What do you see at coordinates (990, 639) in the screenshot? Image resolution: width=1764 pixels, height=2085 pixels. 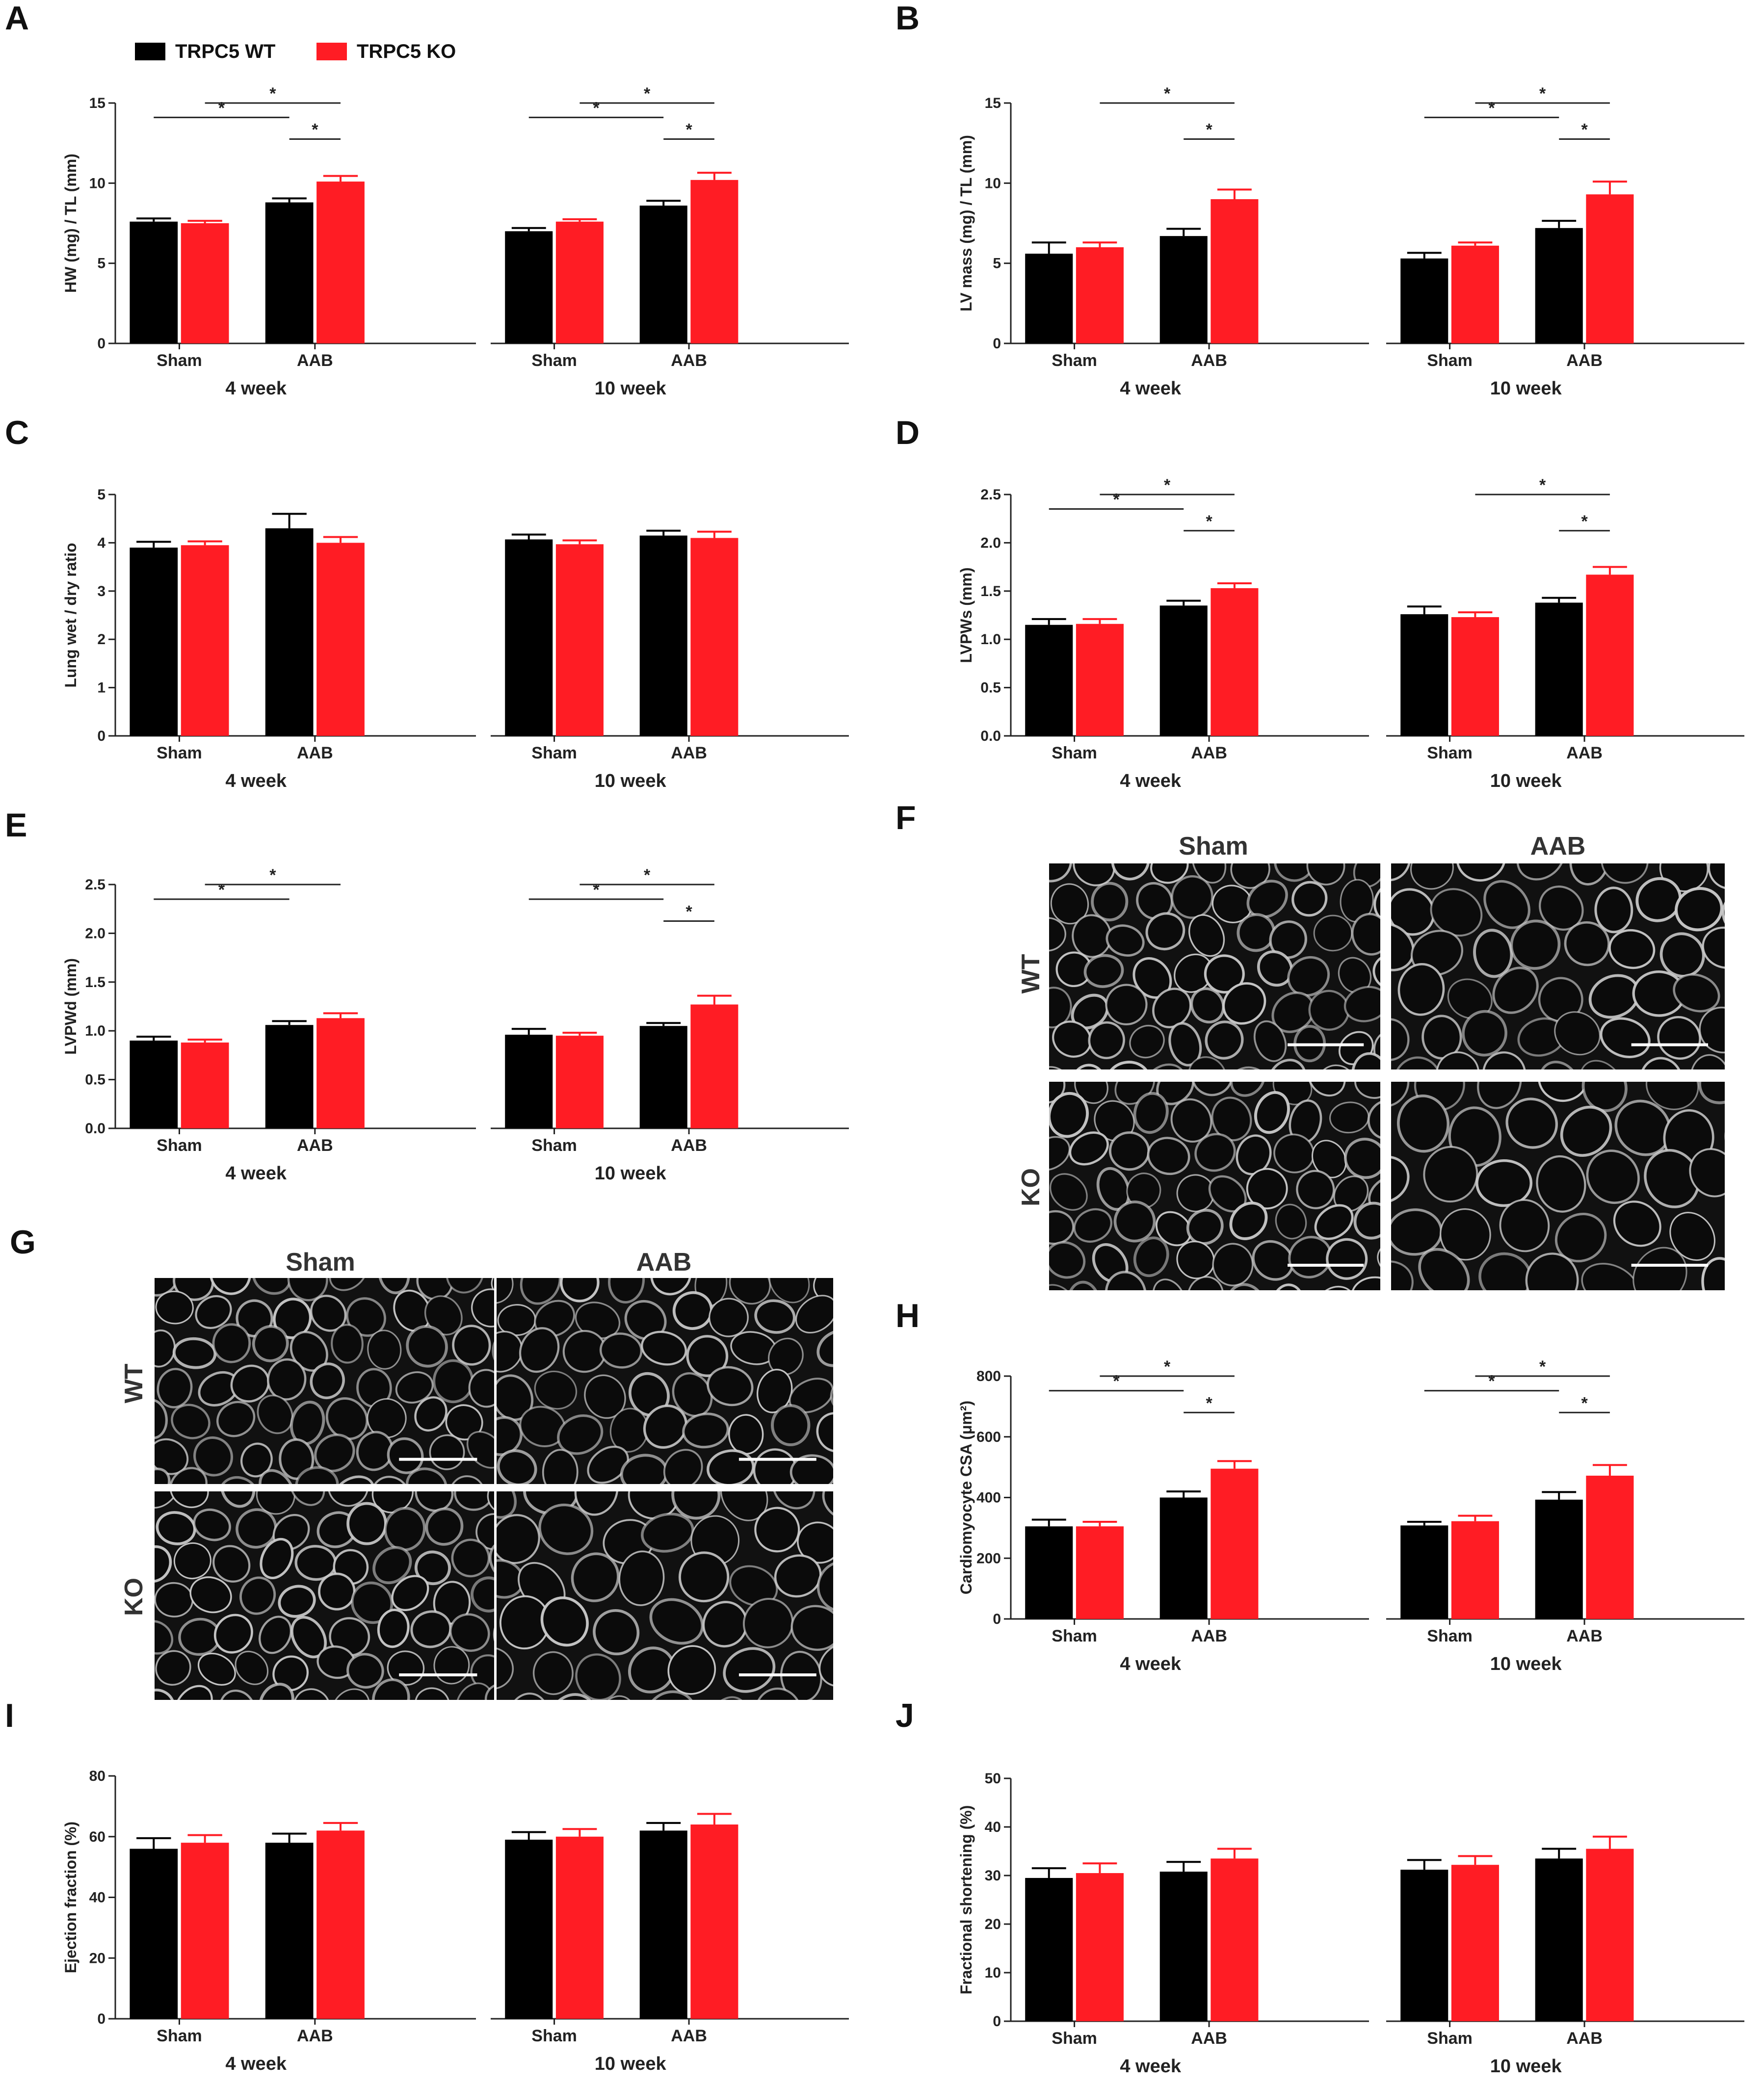 I see `y-tick-label: 1.0` at bounding box center [990, 639].